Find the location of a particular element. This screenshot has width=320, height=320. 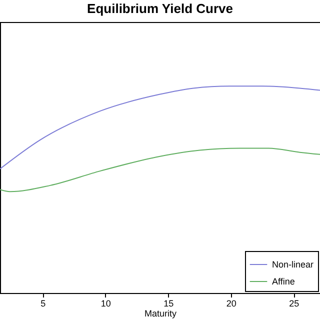

chart-title: Equilibrium Yield Curve is located at coordinates (160, 8).